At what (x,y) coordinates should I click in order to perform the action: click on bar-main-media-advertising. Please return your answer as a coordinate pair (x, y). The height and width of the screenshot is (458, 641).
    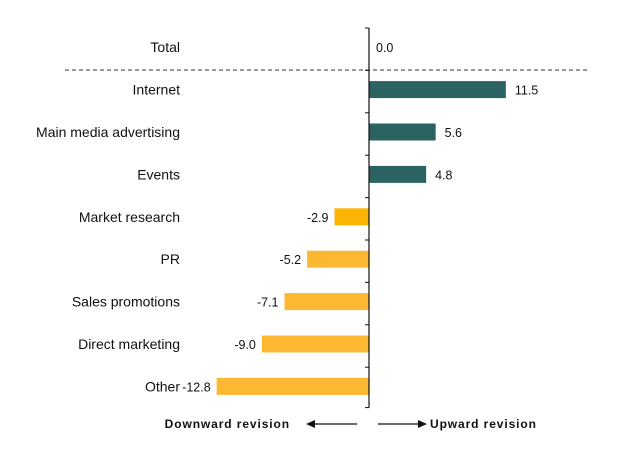
    Looking at the image, I should click on (402, 132).